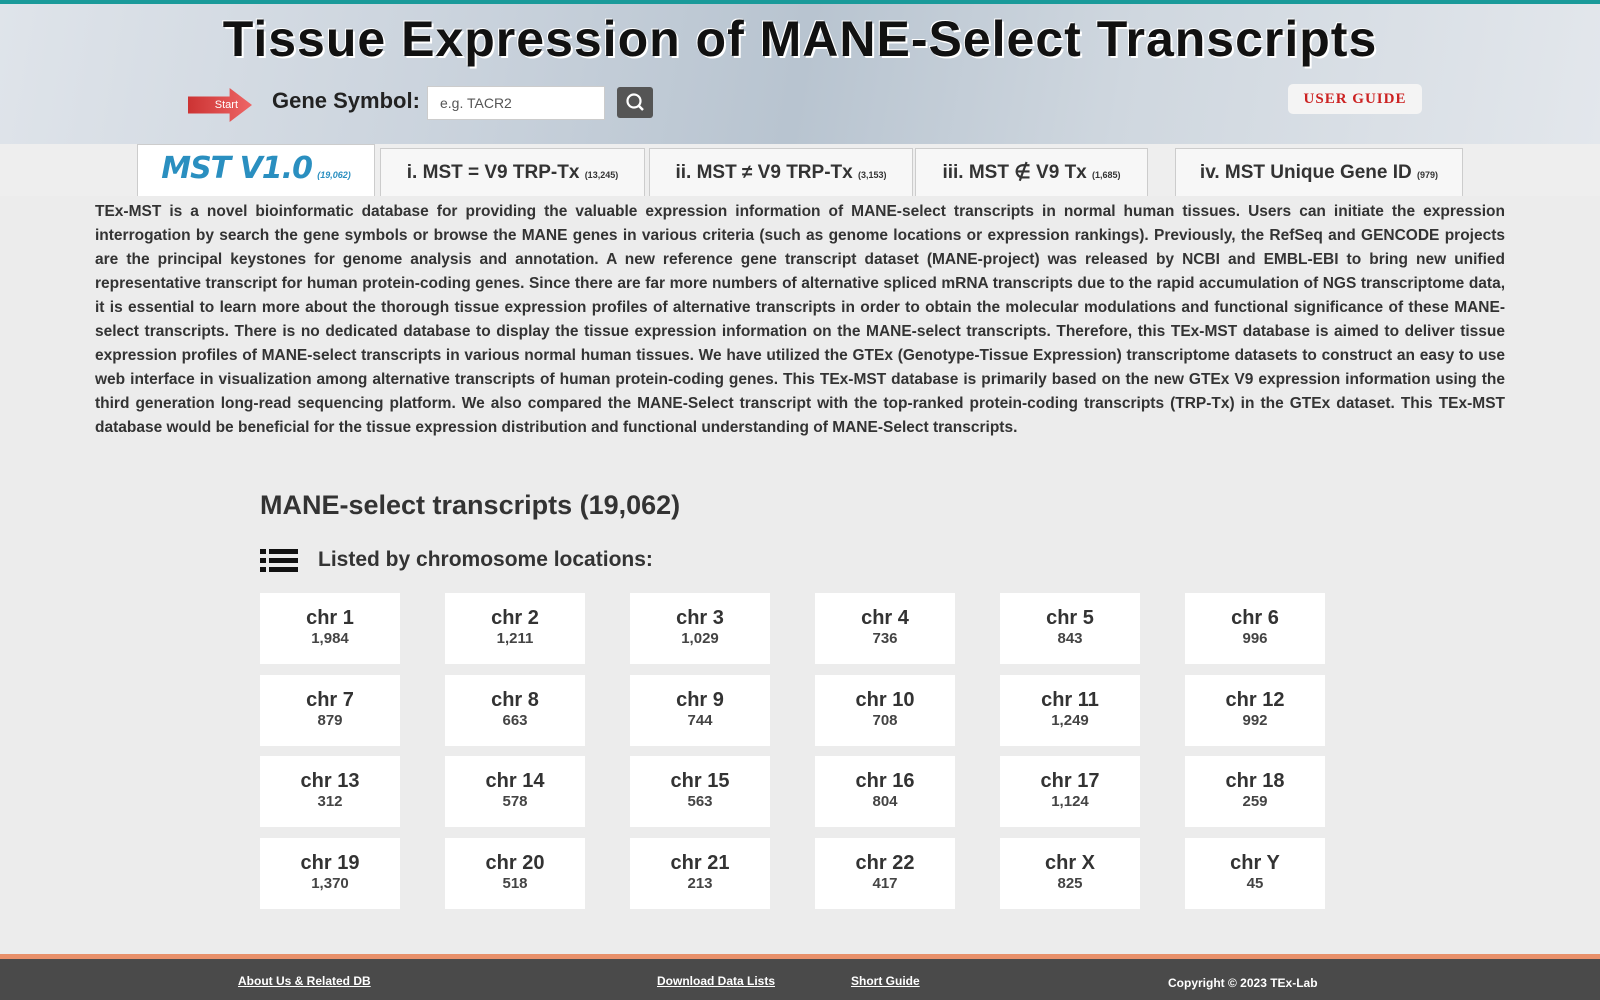 Image resolution: width=1600 pixels, height=1000 pixels. I want to click on search-input: e.g. TACR2, so click(516, 103).